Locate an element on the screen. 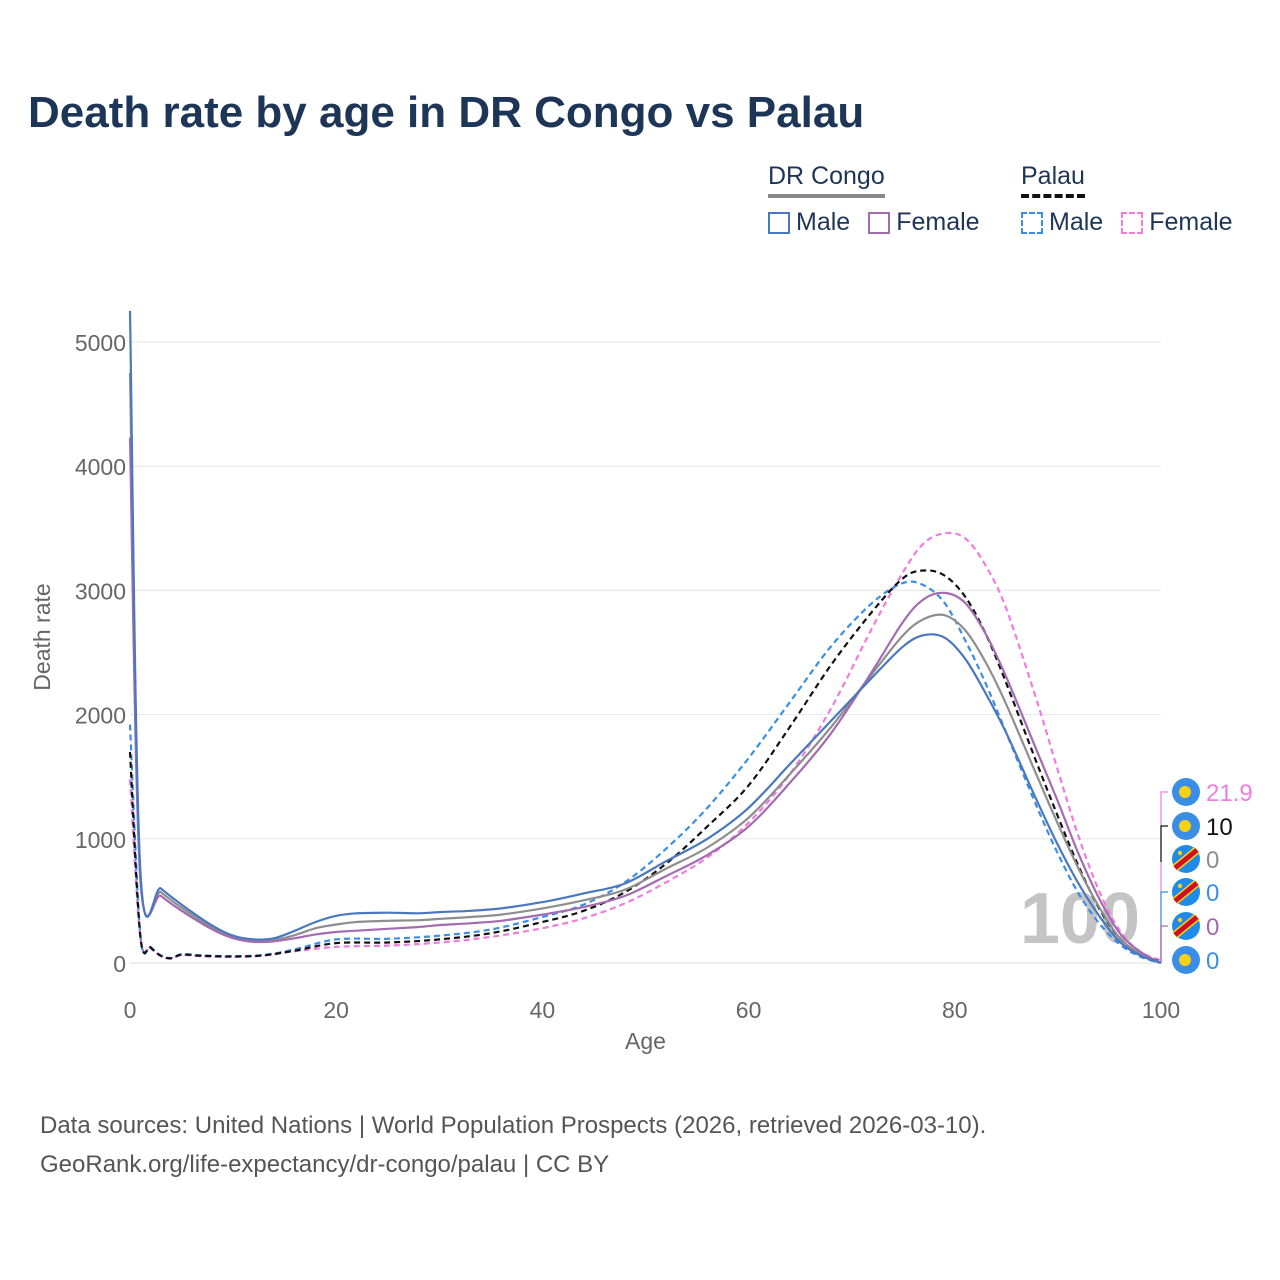 The image size is (1280, 1280). y-tick-label: 2000 is located at coordinates (100, 716).